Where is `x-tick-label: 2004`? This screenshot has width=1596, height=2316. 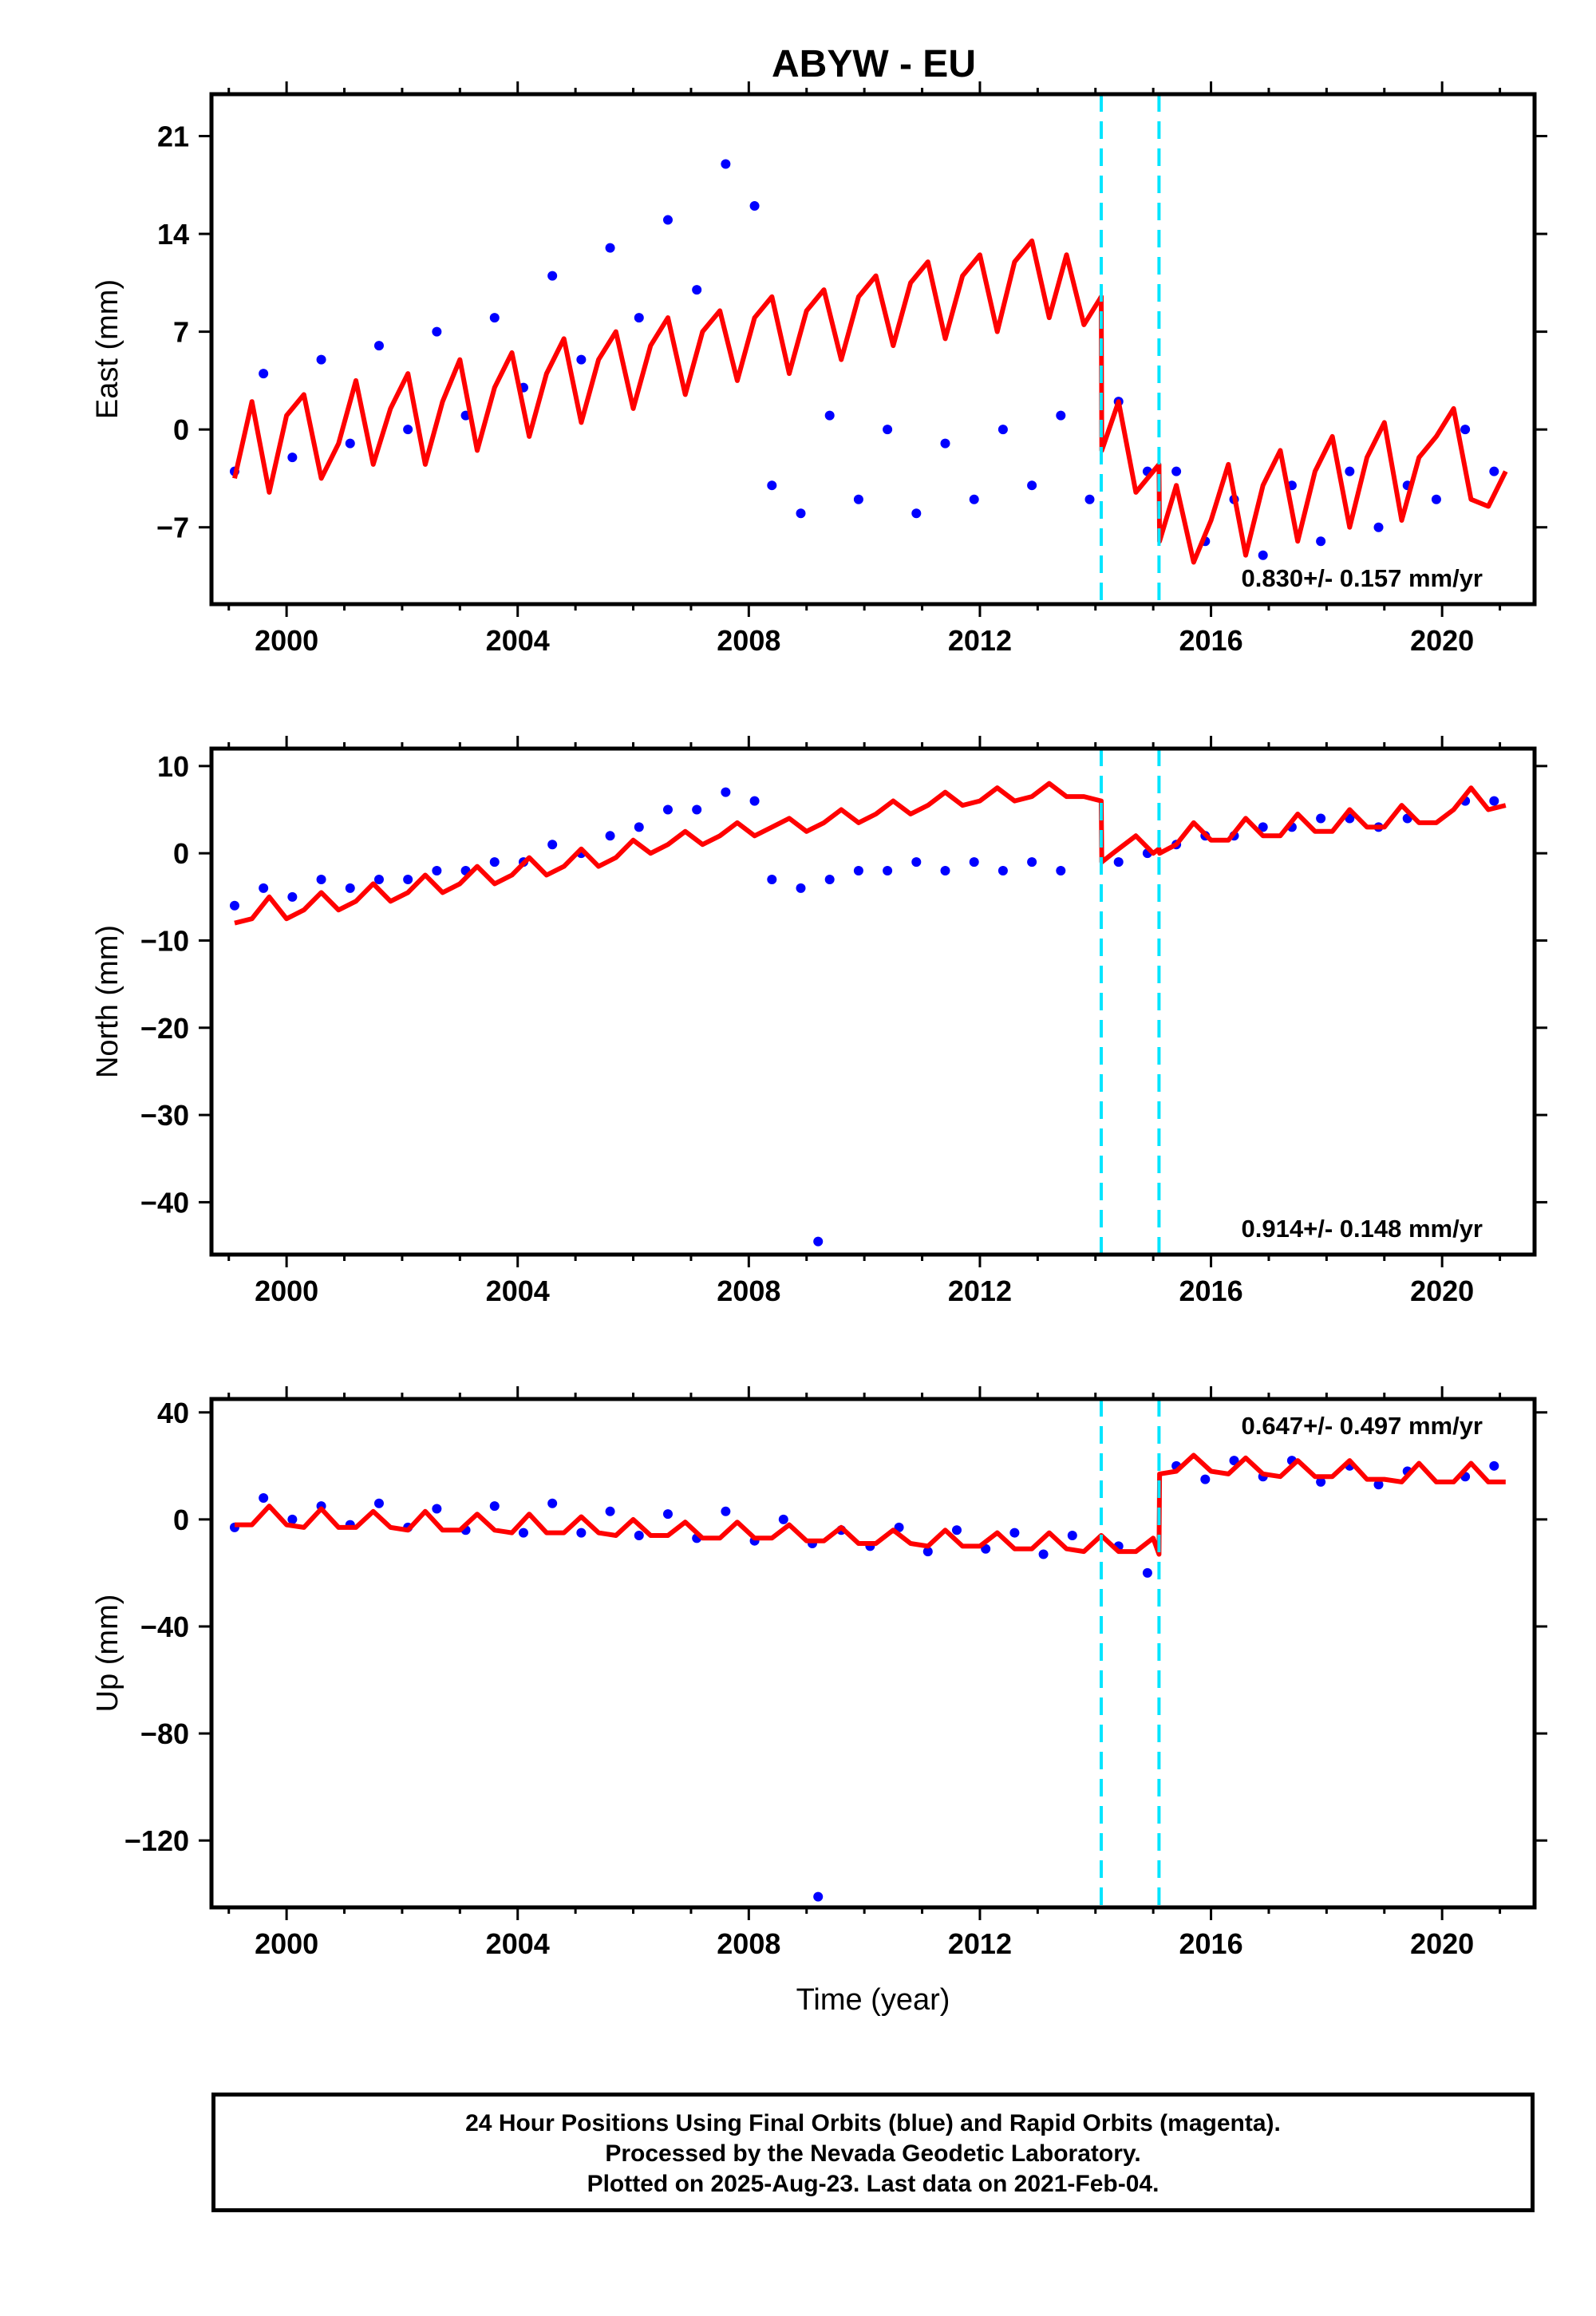 x-tick-label: 2004 is located at coordinates (518, 1291).